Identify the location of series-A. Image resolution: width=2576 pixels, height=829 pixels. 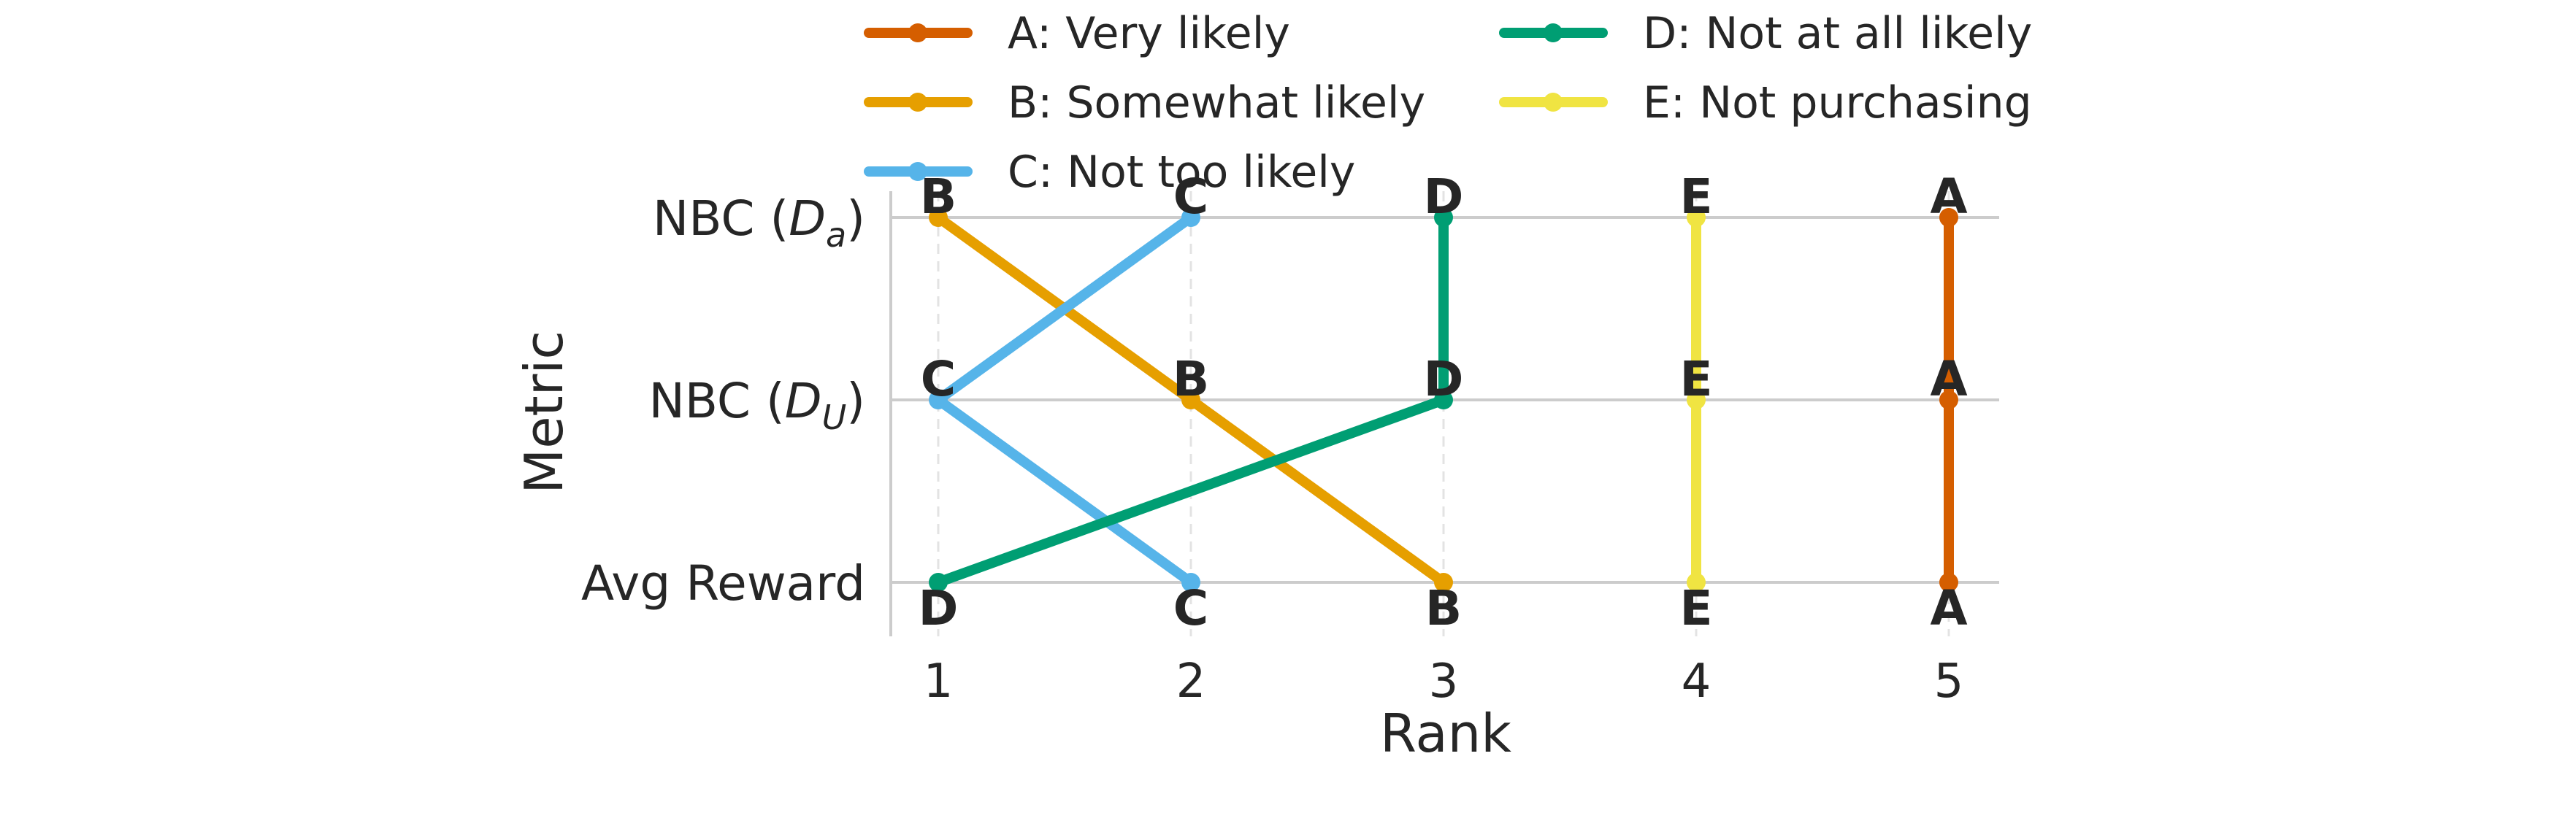
(1948, 400).